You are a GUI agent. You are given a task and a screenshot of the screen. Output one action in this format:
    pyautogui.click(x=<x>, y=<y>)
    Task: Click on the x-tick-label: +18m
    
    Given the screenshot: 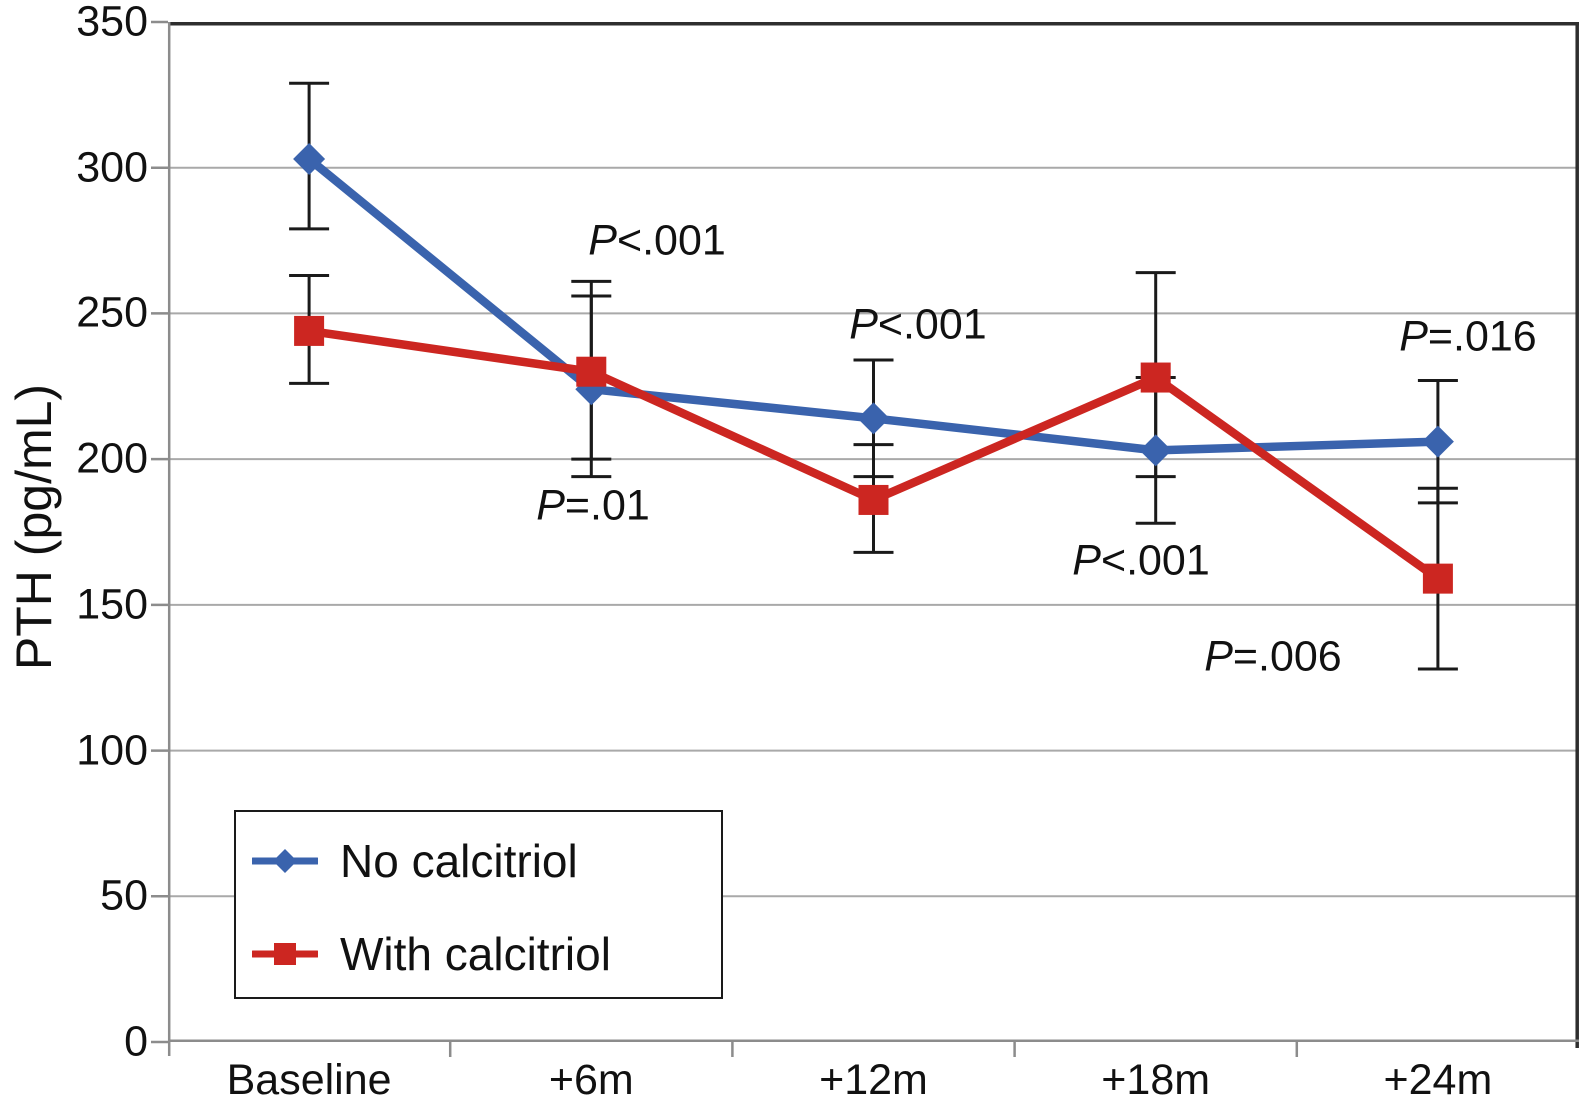 What is the action you would take?
    pyautogui.click(x=1156, y=1080)
    